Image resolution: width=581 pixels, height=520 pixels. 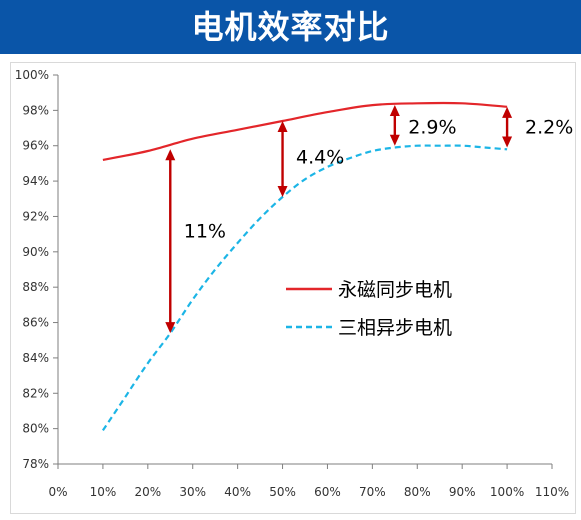 What do you see at coordinates (147, 492) in the screenshot?
I see `x-tick-label: 20%` at bounding box center [147, 492].